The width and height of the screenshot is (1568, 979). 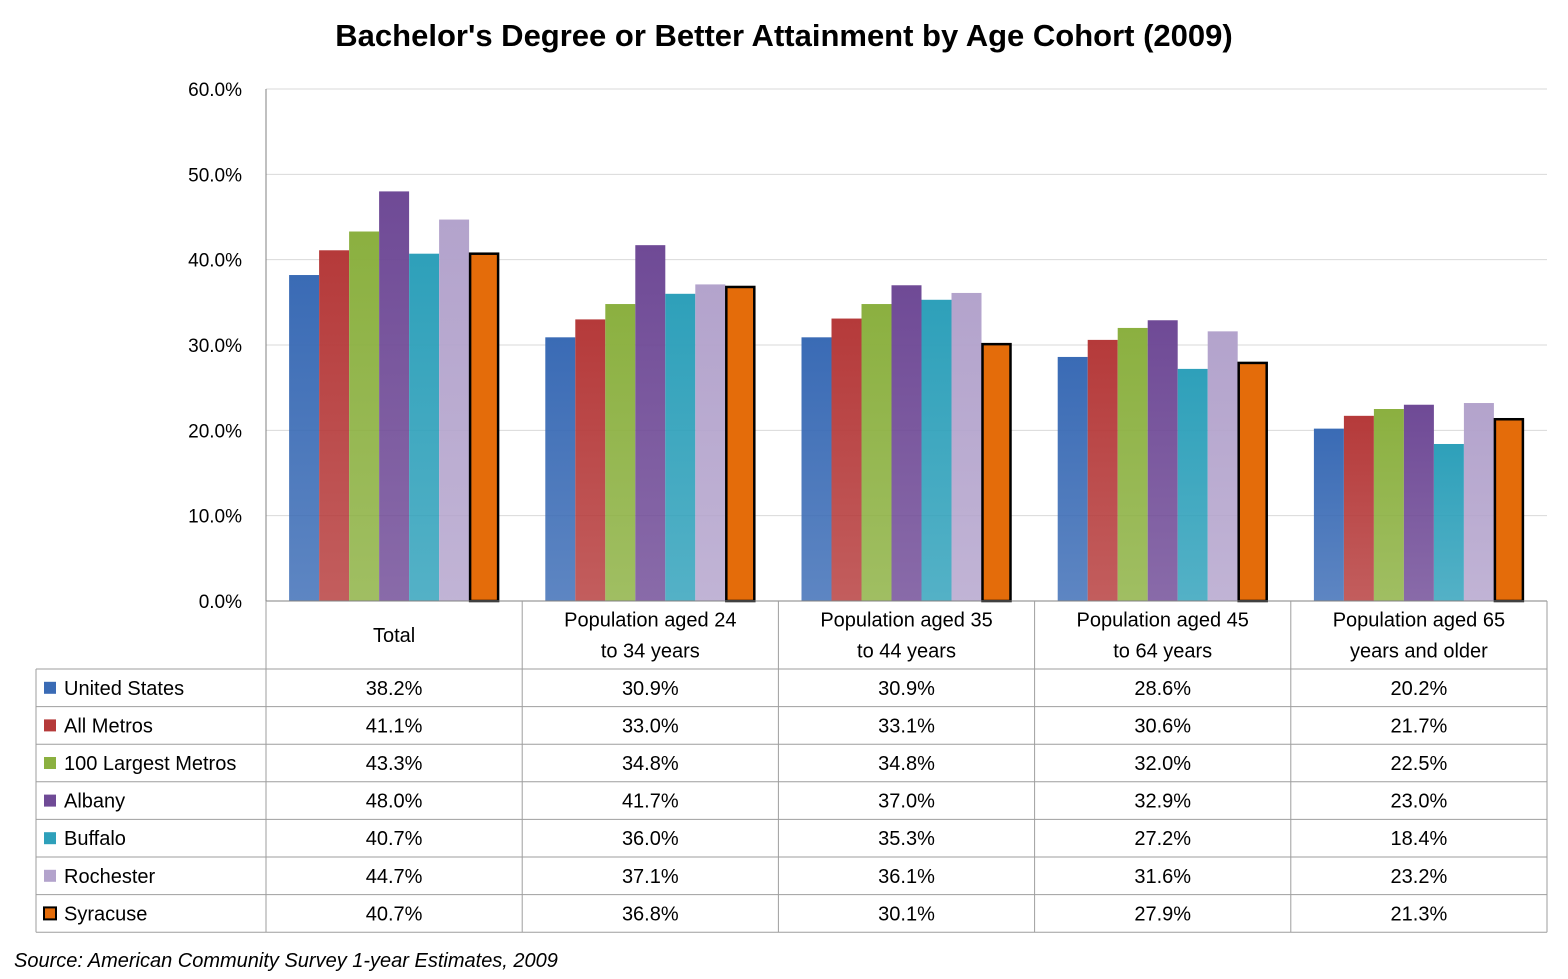 I want to click on data-label: 37.1%, so click(x=650, y=877).